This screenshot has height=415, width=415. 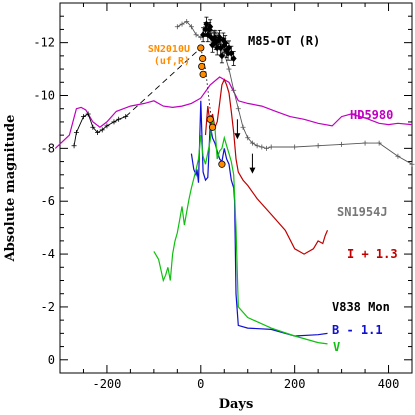 I want to click on y-tick-label: 0, so click(x=51, y=360).